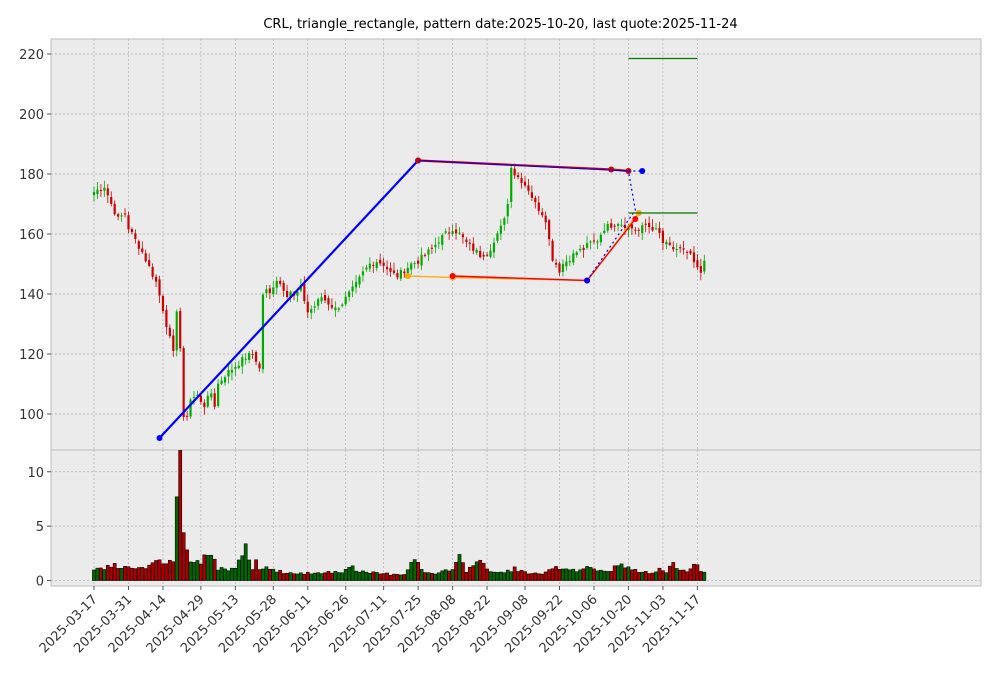 The height and width of the screenshot is (678, 1001). Describe the element at coordinates (35, 473) in the screenshot. I see `volume-tick-label: 10` at that location.